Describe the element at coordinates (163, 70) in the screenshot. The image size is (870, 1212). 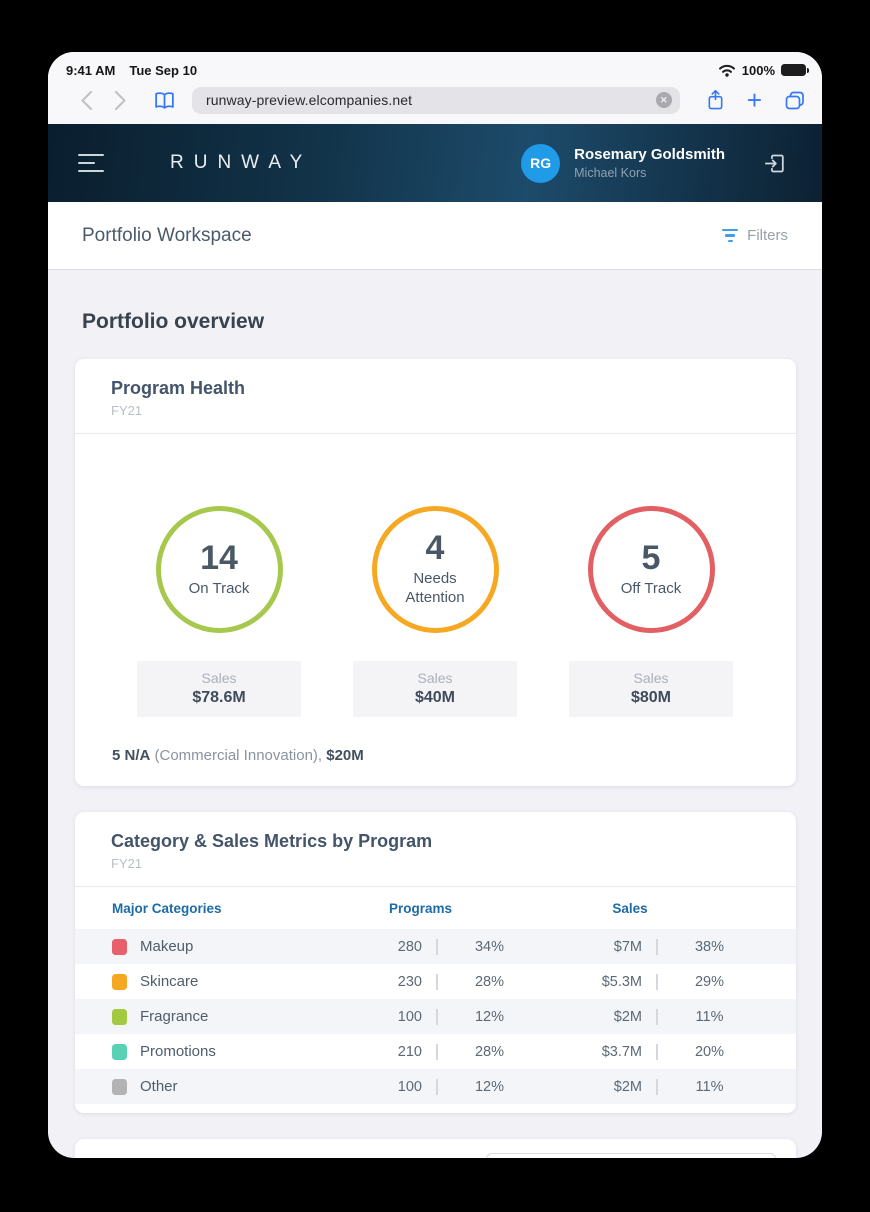
I see `status-date: Tue Sep 10` at that location.